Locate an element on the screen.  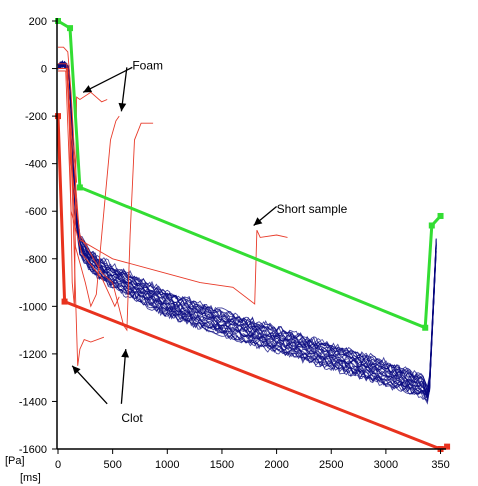
x-tick-label: 0 is located at coordinates (58, 465).